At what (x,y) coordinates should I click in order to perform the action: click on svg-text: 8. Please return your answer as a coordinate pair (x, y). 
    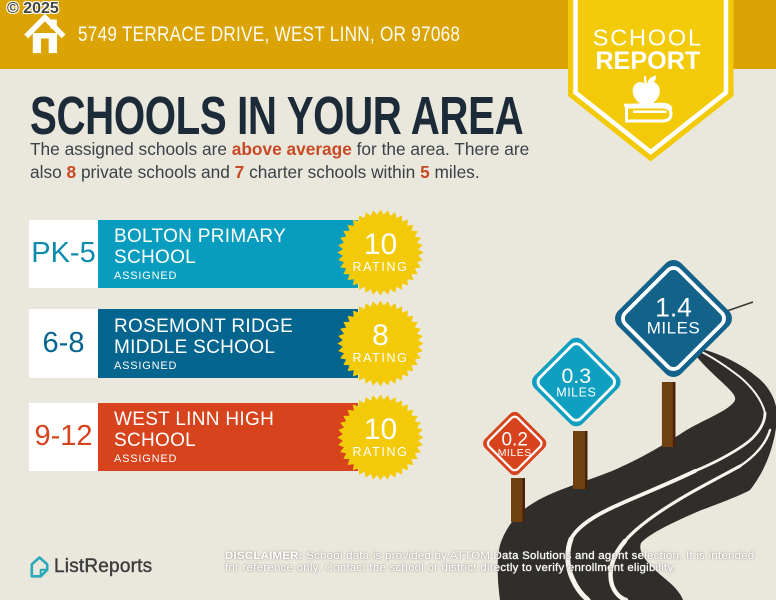
    Looking at the image, I should click on (380, 335).